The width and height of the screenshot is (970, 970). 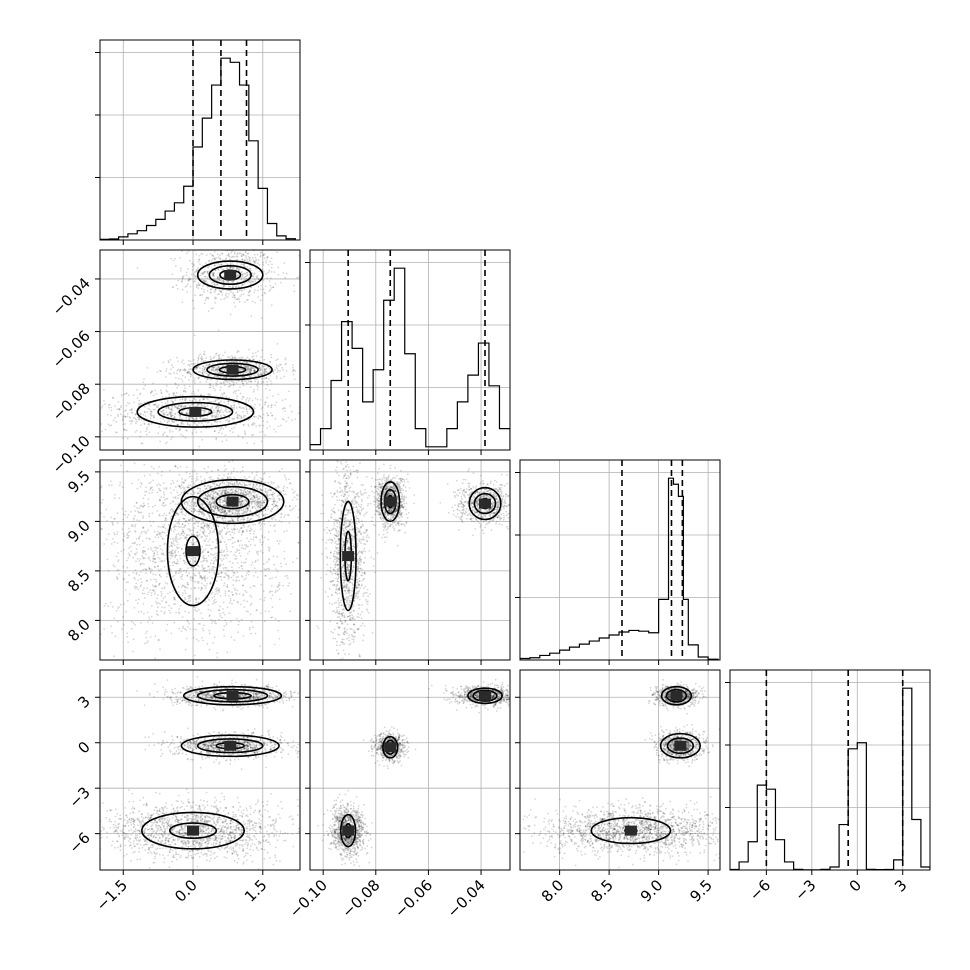 What do you see at coordinates (230, 275) in the screenshot?
I see `density-contour` at bounding box center [230, 275].